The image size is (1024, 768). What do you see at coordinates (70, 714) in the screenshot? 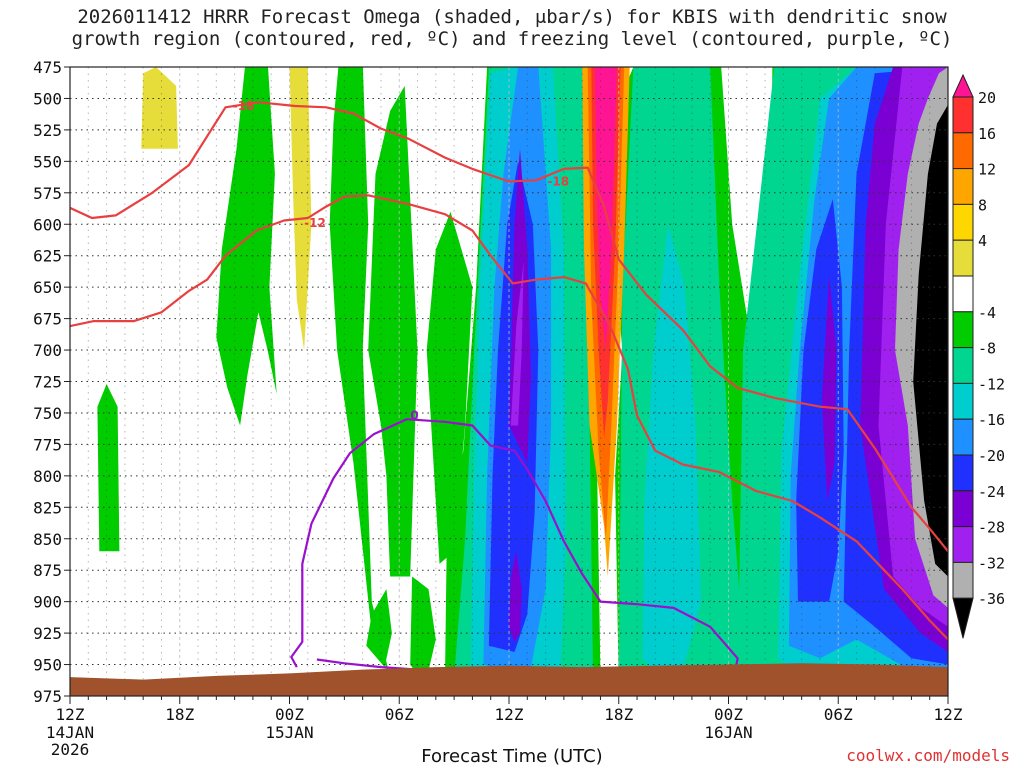
I see `x-tick-label-0: 12Z` at bounding box center [70, 714].